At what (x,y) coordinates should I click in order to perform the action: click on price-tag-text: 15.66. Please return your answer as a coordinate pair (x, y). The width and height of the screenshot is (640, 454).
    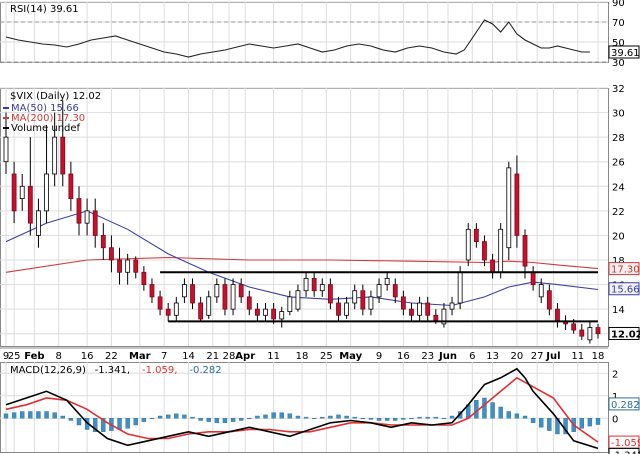
    Looking at the image, I should click on (625, 290).